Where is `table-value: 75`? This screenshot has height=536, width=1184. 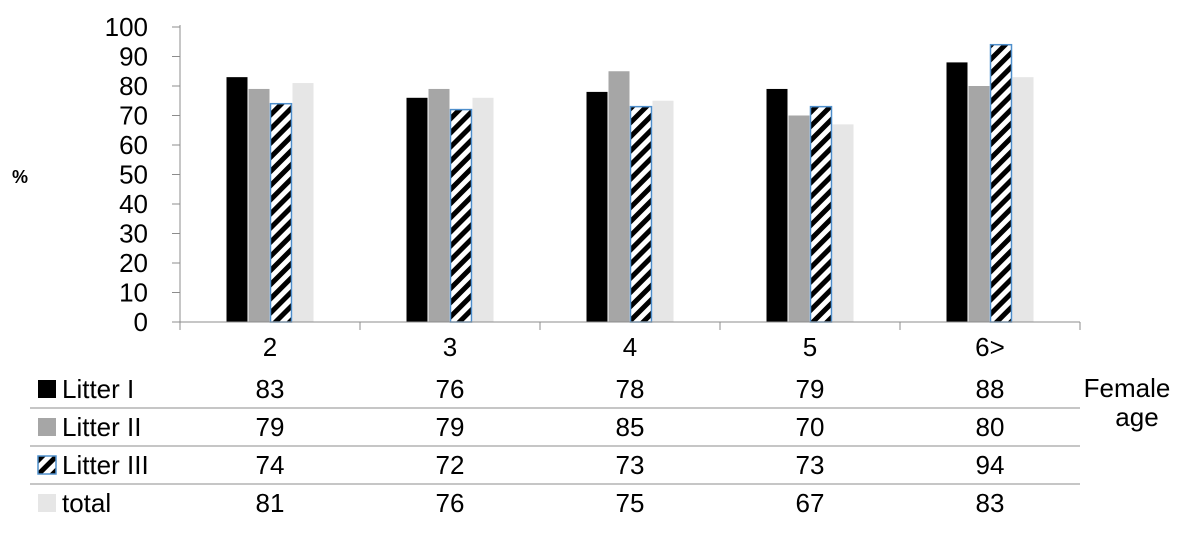
table-value: 75 is located at coordinates (630, 503).